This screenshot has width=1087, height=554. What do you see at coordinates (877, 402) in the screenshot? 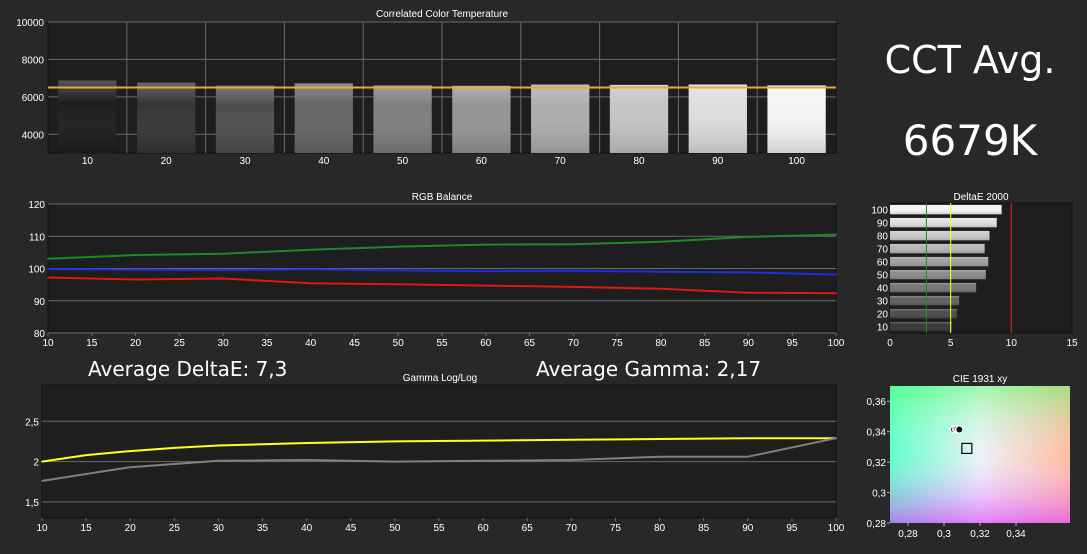
I see `cie-y-tick-label: 0,36` at bounding box center [877, 402].